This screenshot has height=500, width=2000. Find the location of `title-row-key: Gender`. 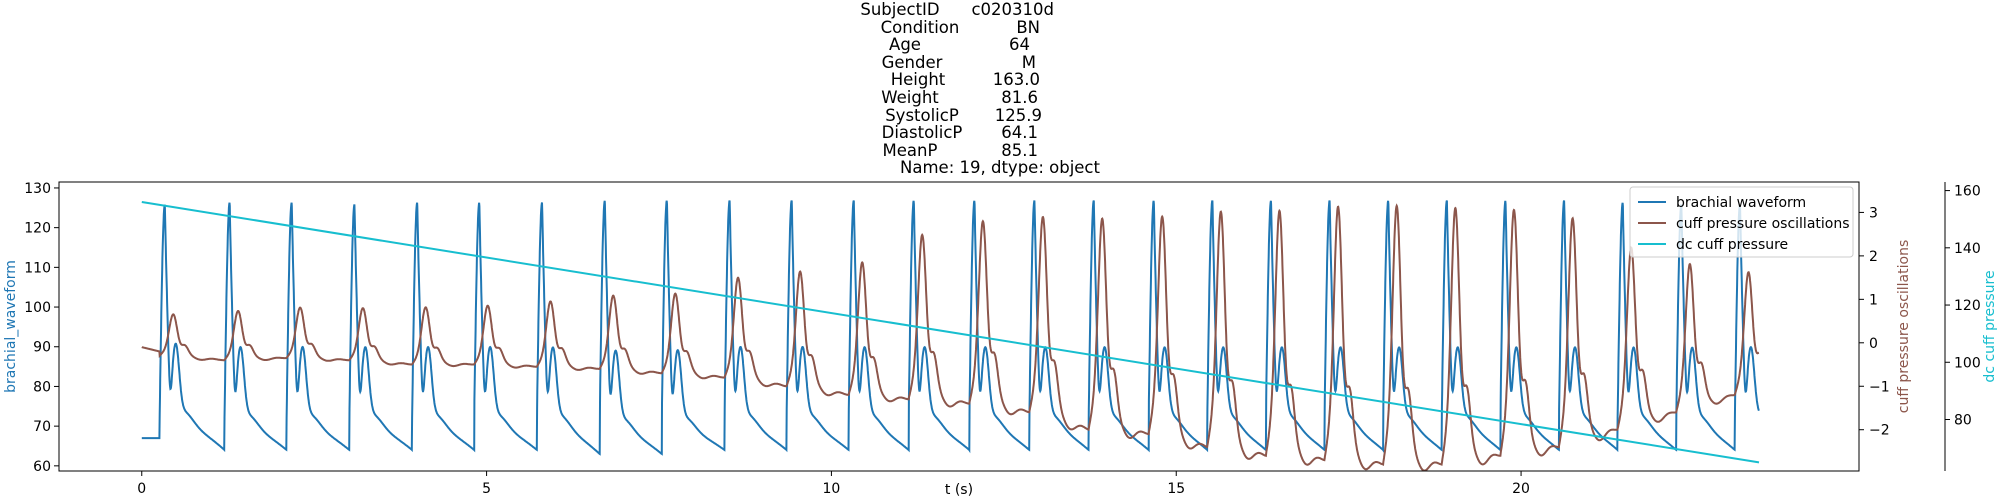

title-row-key: Gender is located at coordinates (912, 62).